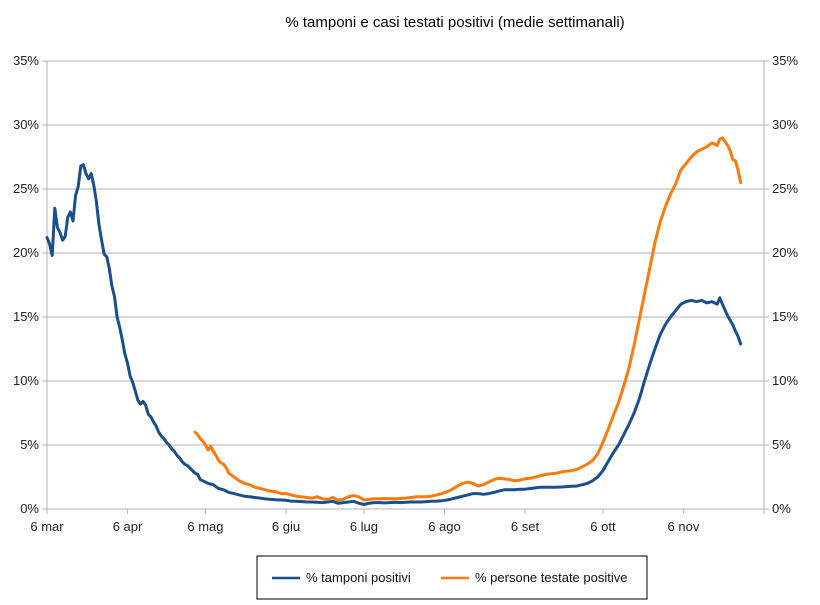  Describe the element at coordinates (785, 124) in the screenshot. I see `y-tick-label-right: 30%` at that location.